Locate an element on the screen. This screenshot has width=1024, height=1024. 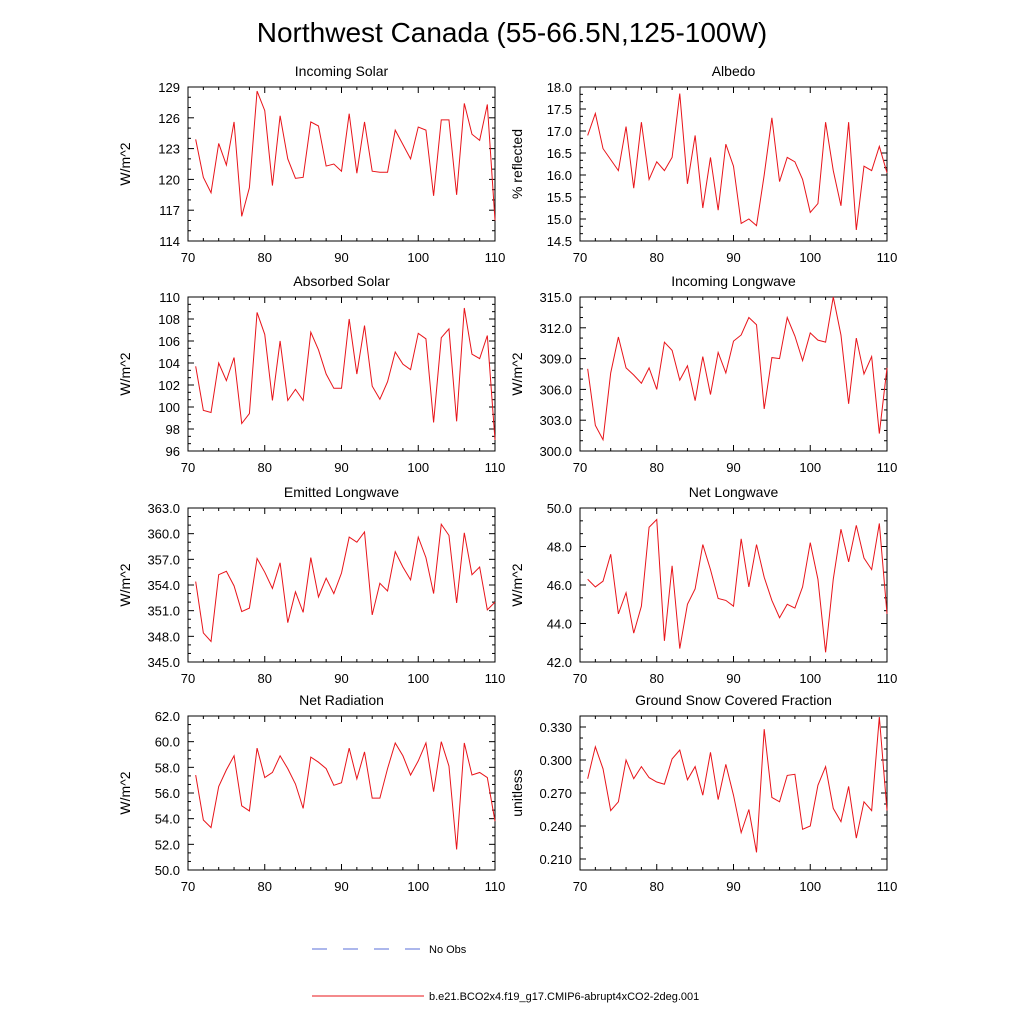
y-tick-label: 102 is located at coordinates (169, 385).